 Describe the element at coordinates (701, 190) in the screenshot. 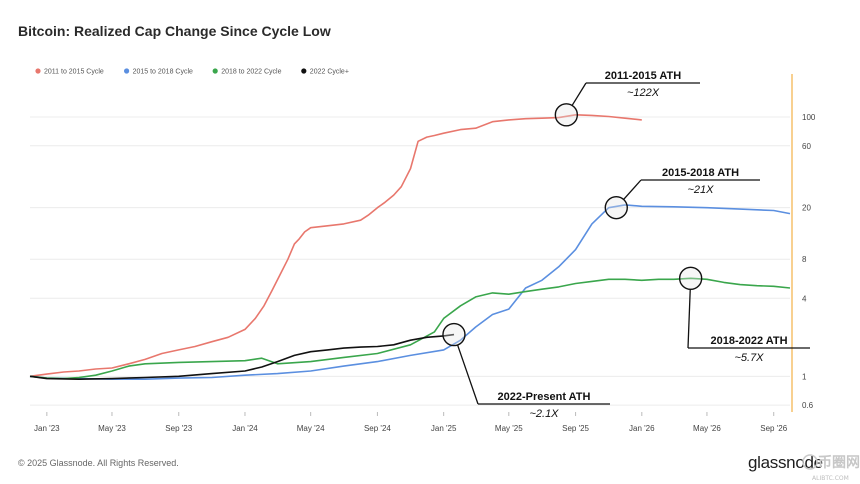

I see `annotation-subtitle: ~21X` at that location.